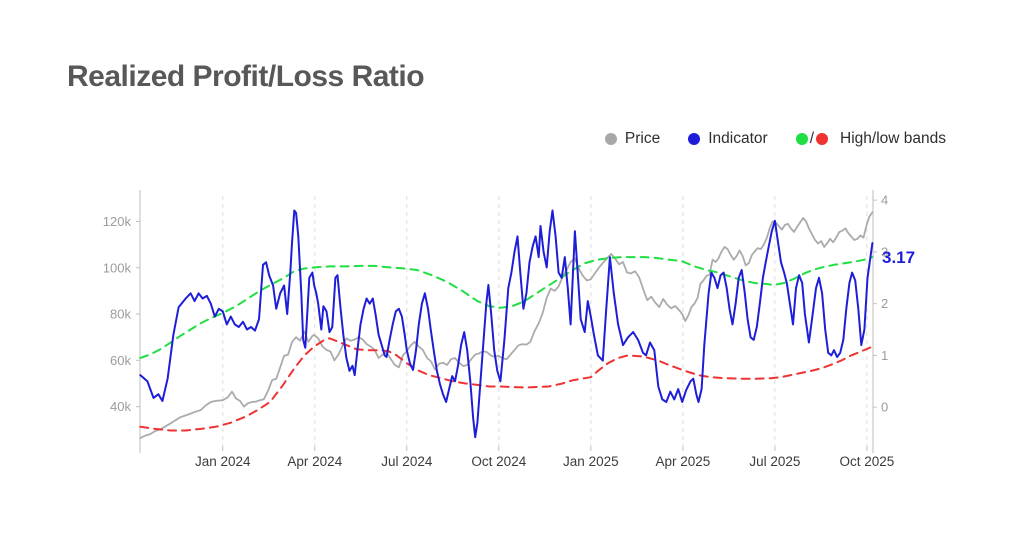  Describe the element at coordinates (407, 461) in the screenshot. I see `x-tick-label: Jul 2024` at that location.